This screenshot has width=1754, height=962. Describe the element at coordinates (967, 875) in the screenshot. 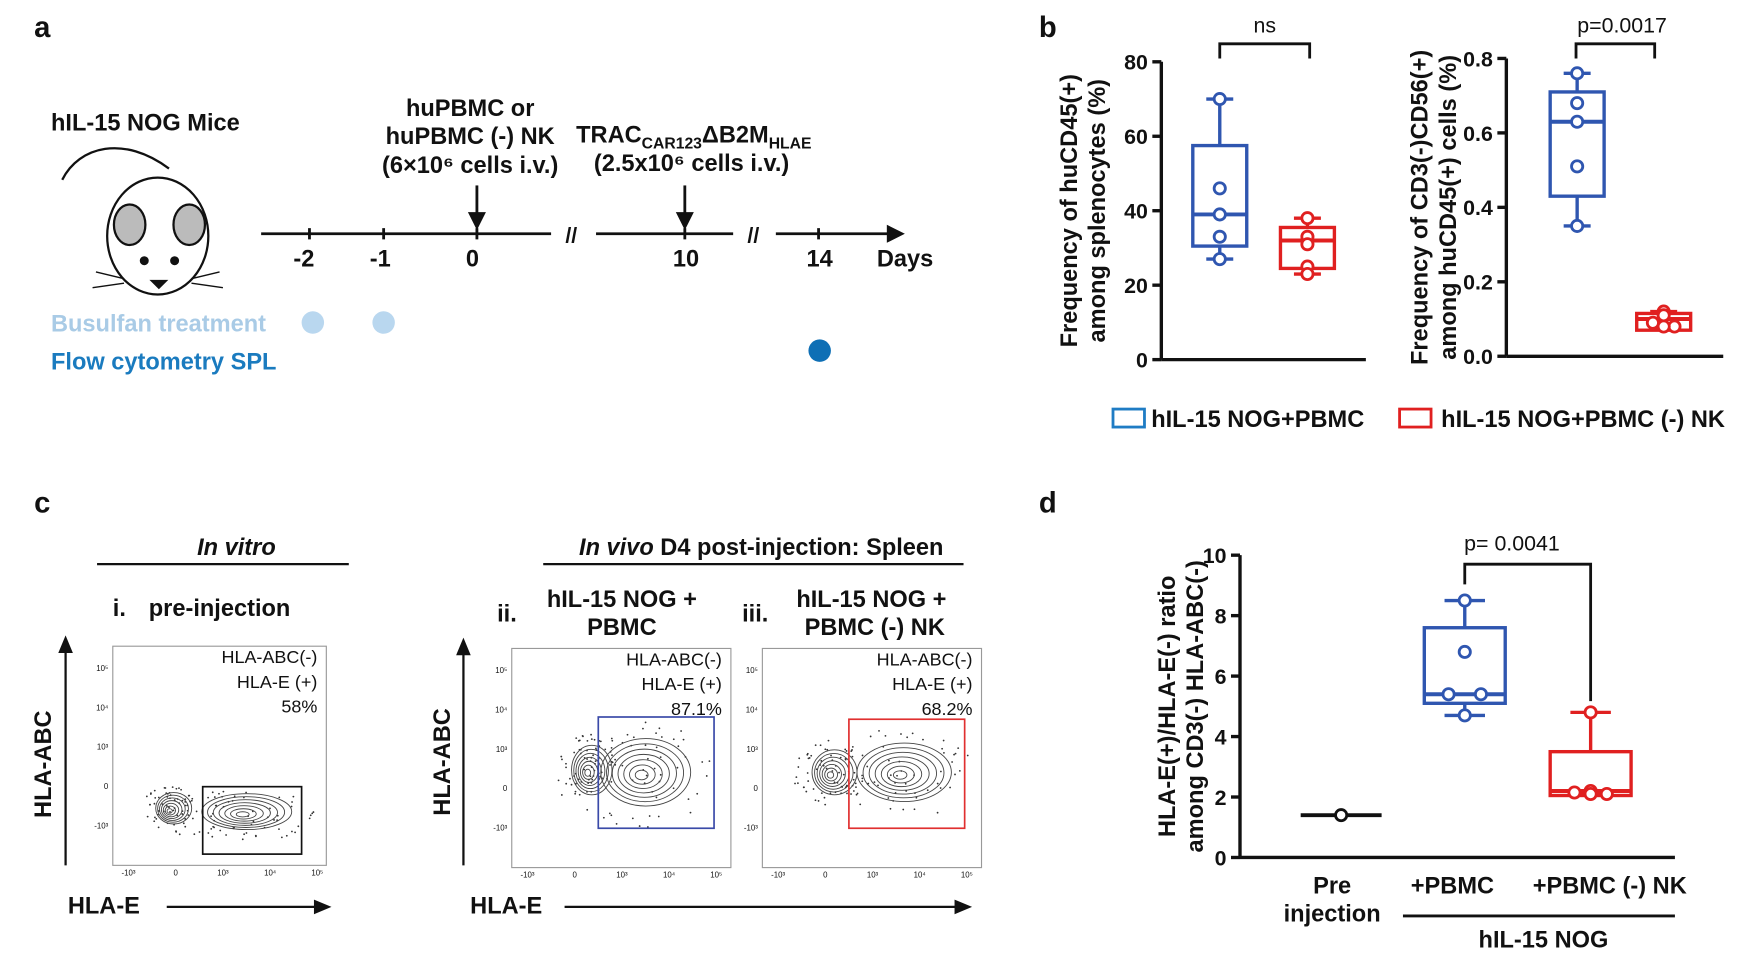

I see `x-tick-label: 10⁵` at that location.